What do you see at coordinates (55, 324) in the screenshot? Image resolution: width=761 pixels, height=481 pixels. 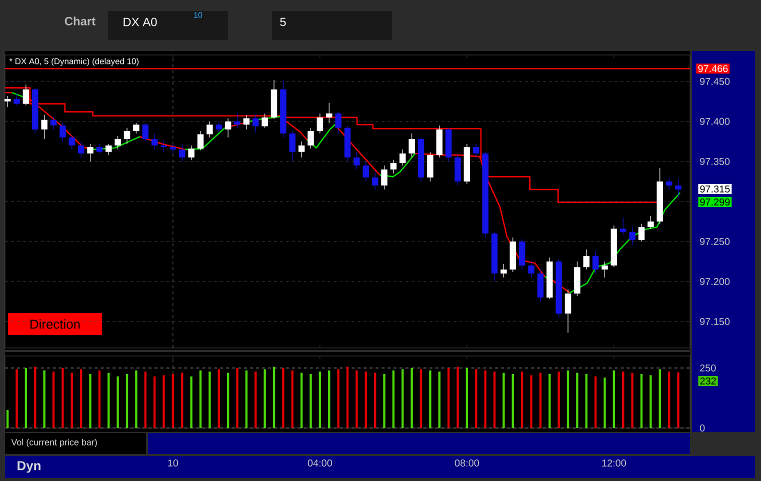 I see `annotation: Direction` at bounding box center [55, 324].